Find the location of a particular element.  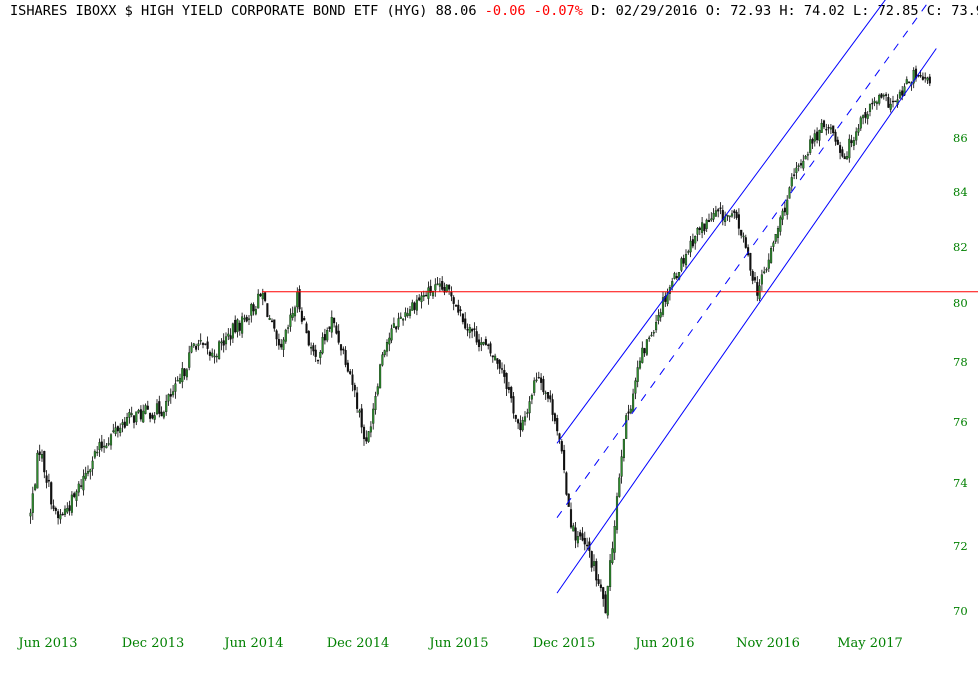

y-tick-label: 84 is located at coordinates (960, 192).